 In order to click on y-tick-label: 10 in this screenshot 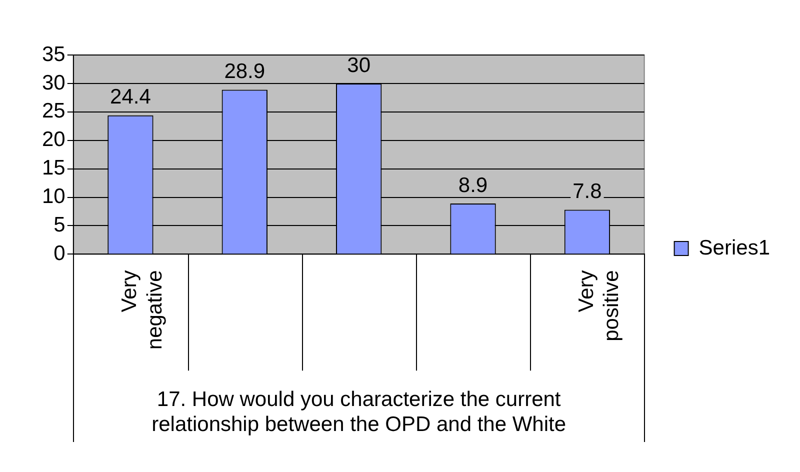, I will do `click(54, 196)`.